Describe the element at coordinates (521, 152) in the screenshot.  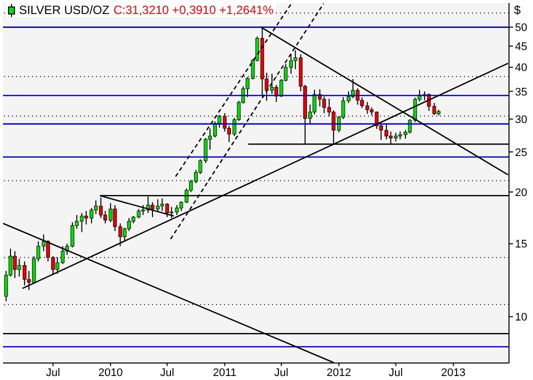
I see `y-tick-label: 25` at that location.